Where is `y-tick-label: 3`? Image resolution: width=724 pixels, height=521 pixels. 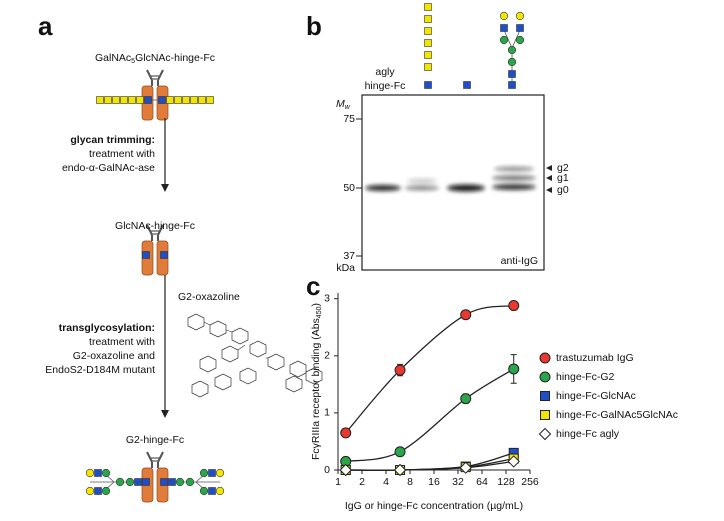
y-tick-label: 3 is located at coordinates (327, 298).